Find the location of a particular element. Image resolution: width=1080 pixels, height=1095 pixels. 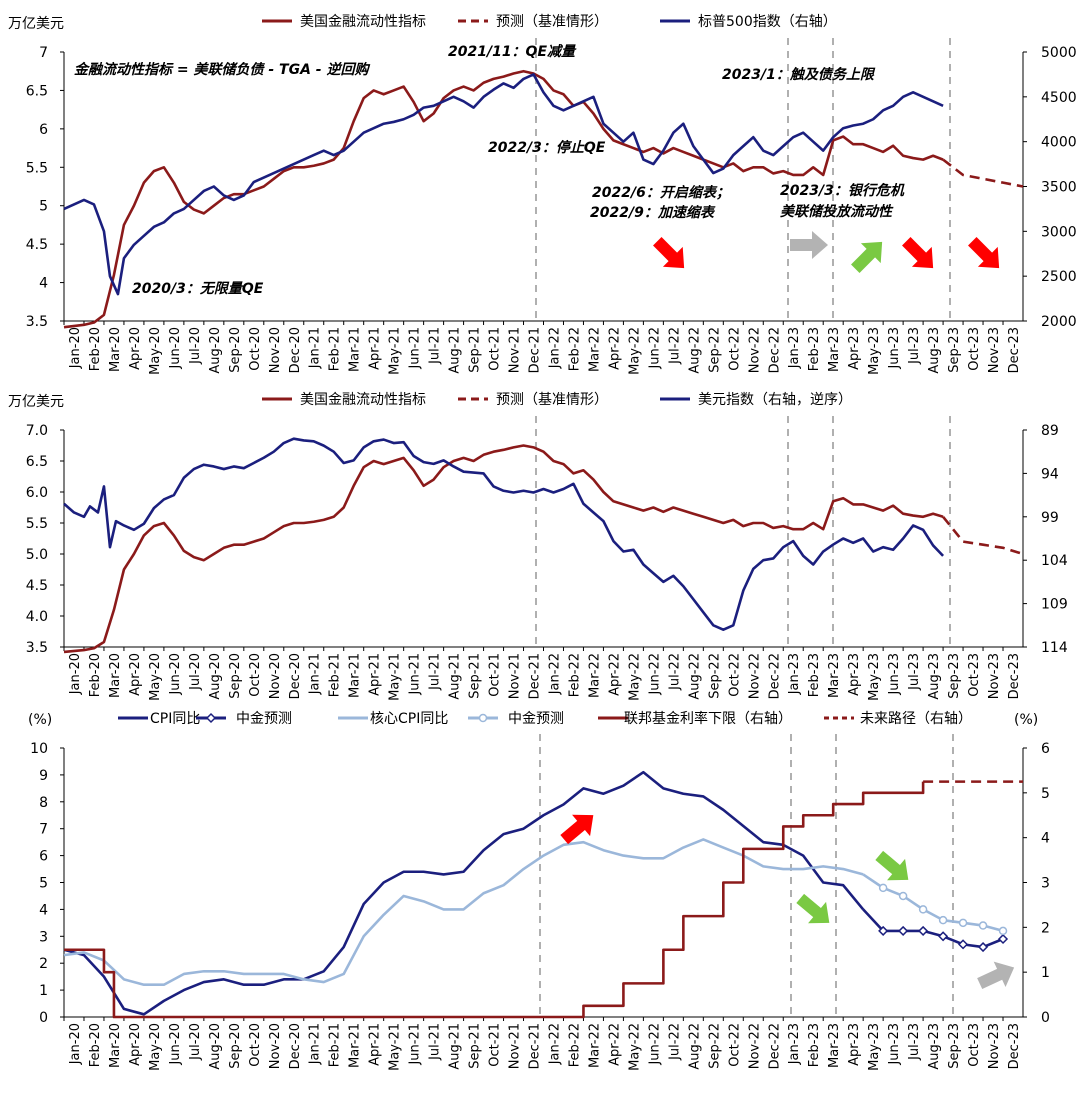

x-tick-label: Sep-20 is located at coordinates (235, 350).